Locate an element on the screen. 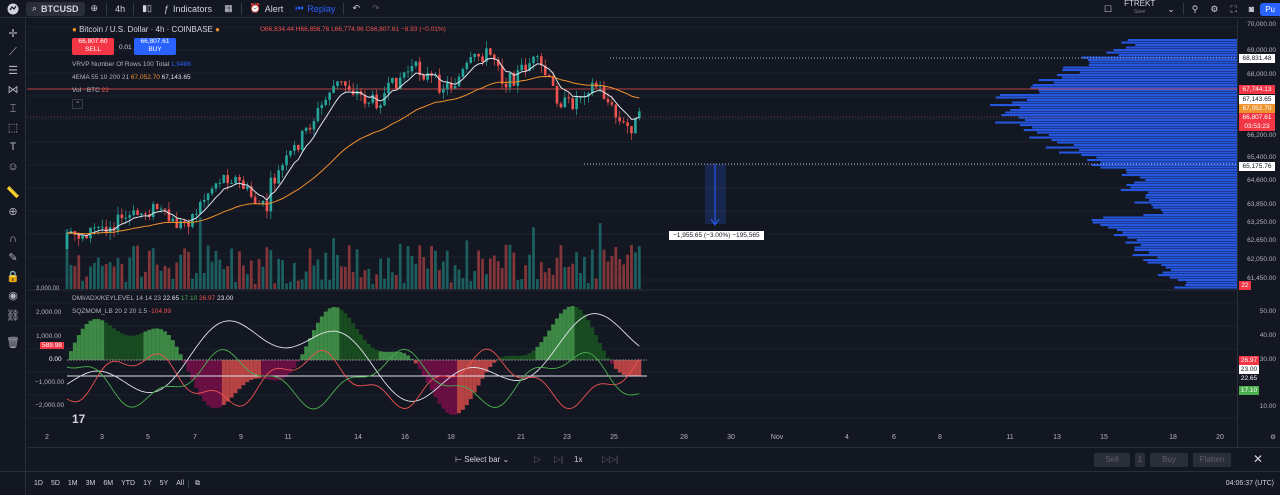 The width and height of the screenshot is (1280, 495). crosshair-icon: ✛ is located at coordinates (13, 34).